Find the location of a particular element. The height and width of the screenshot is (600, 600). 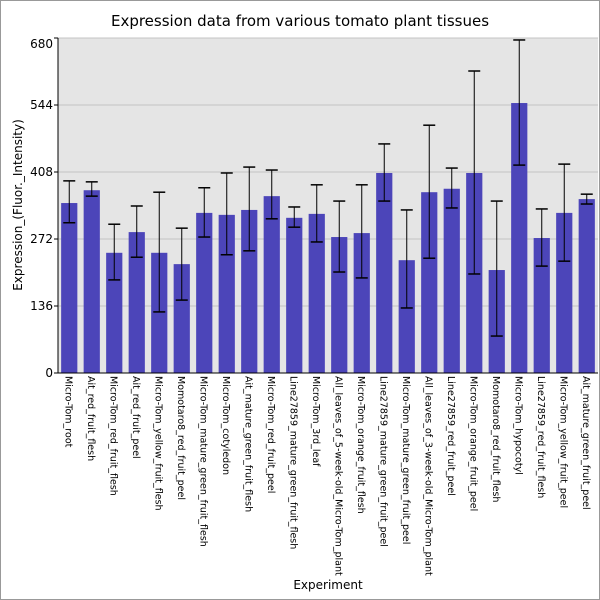

x-tick-label: Micro-Tom_root is located at coordinates (67, 412).